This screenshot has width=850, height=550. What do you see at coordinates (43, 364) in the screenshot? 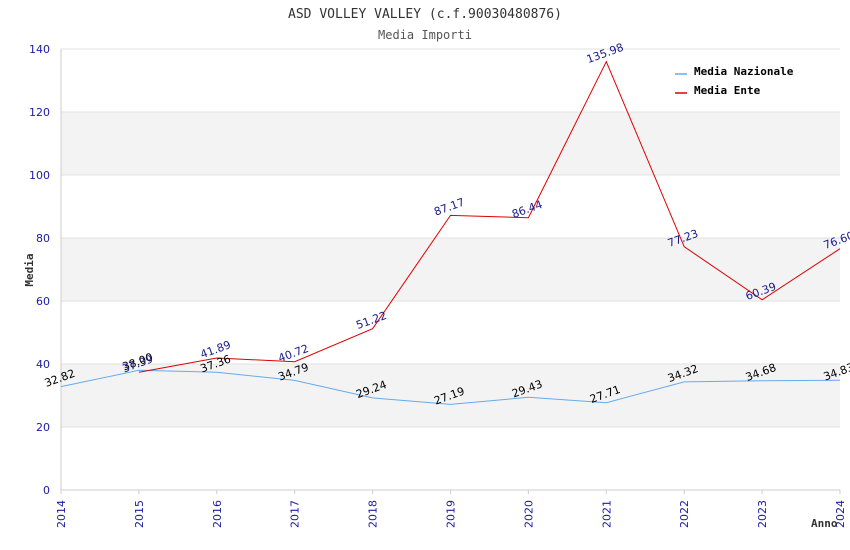
I see `y-tick-label: 40` at bounding box center [43, 364].